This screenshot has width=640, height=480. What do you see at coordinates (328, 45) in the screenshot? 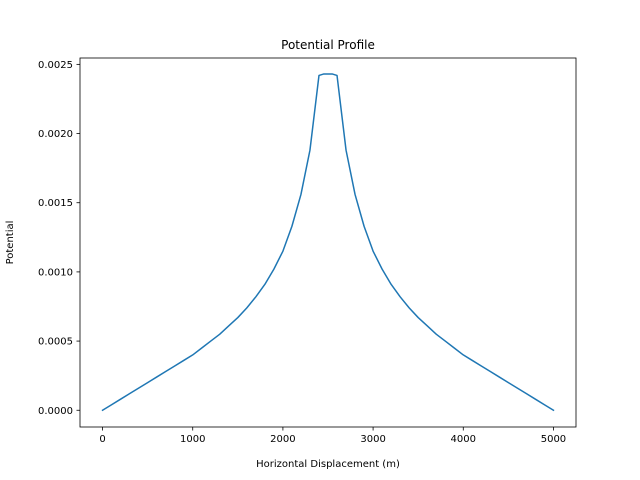
I see `chart-title: Potential Profile` at bounding box center [328, 45].